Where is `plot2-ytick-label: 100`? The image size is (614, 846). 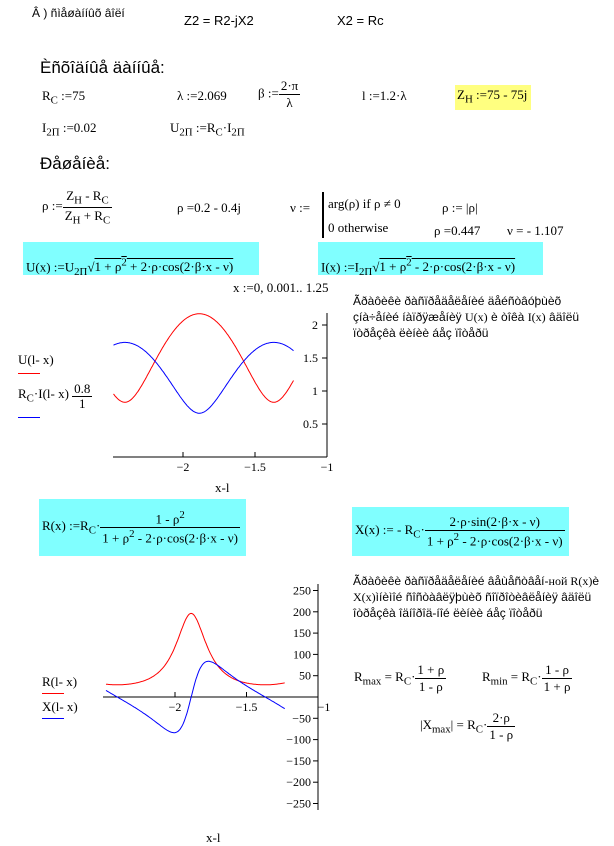
plot2-ytick-label: 100 is located at coordinates (302, 654).